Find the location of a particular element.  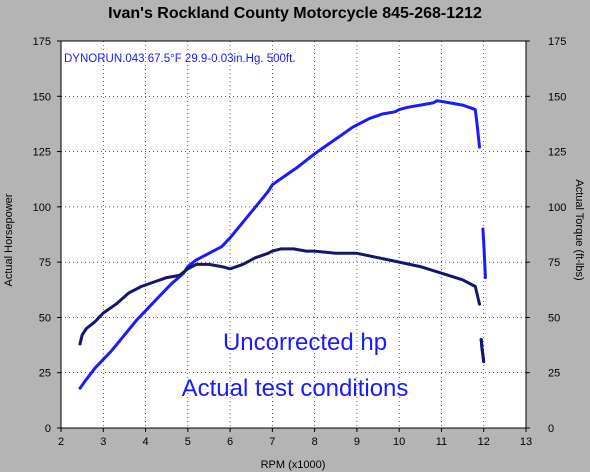

y-tick-label-right: 25 is located at coordinates (554, 374).